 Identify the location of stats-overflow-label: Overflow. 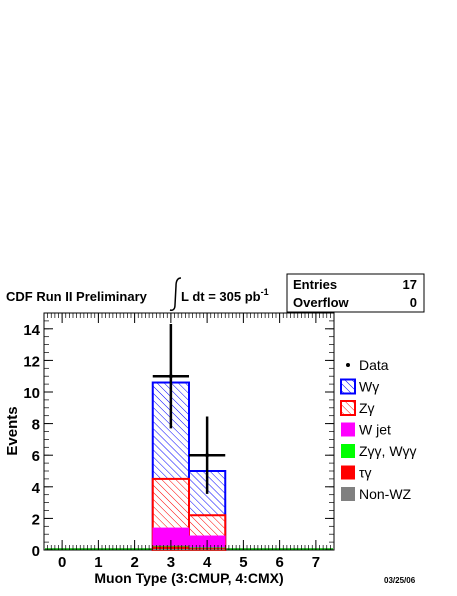
(321, 302).